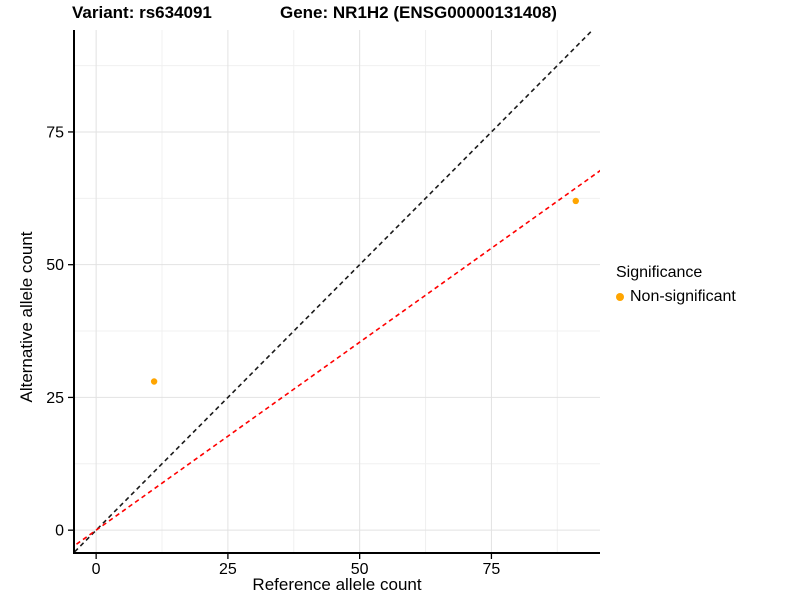  What do you see at coordinates (26, 317) in the screenshot?
I see `y-axis-title: Alternative allele count` at bounding box center [26, 317].